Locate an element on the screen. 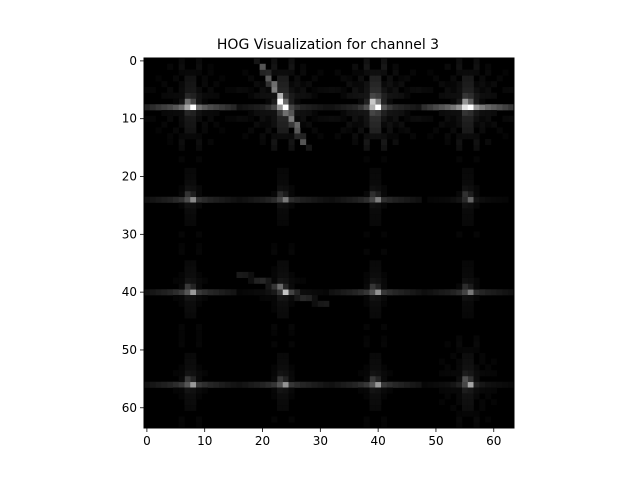 The image size is (640, 480). x-tick-label: 0 is located at coordinates (147, 441).